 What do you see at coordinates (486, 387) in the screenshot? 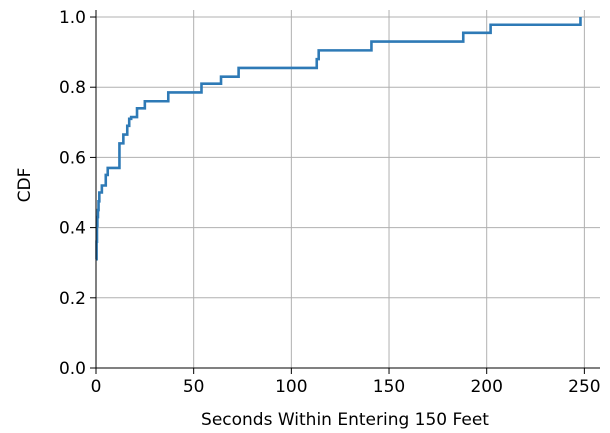
I see `x-tick-label: 200` at bounding box center [486, 387].